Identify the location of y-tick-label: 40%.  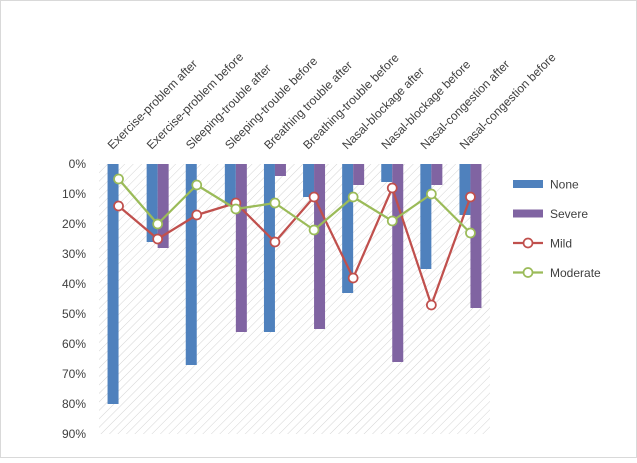
(74, 284).